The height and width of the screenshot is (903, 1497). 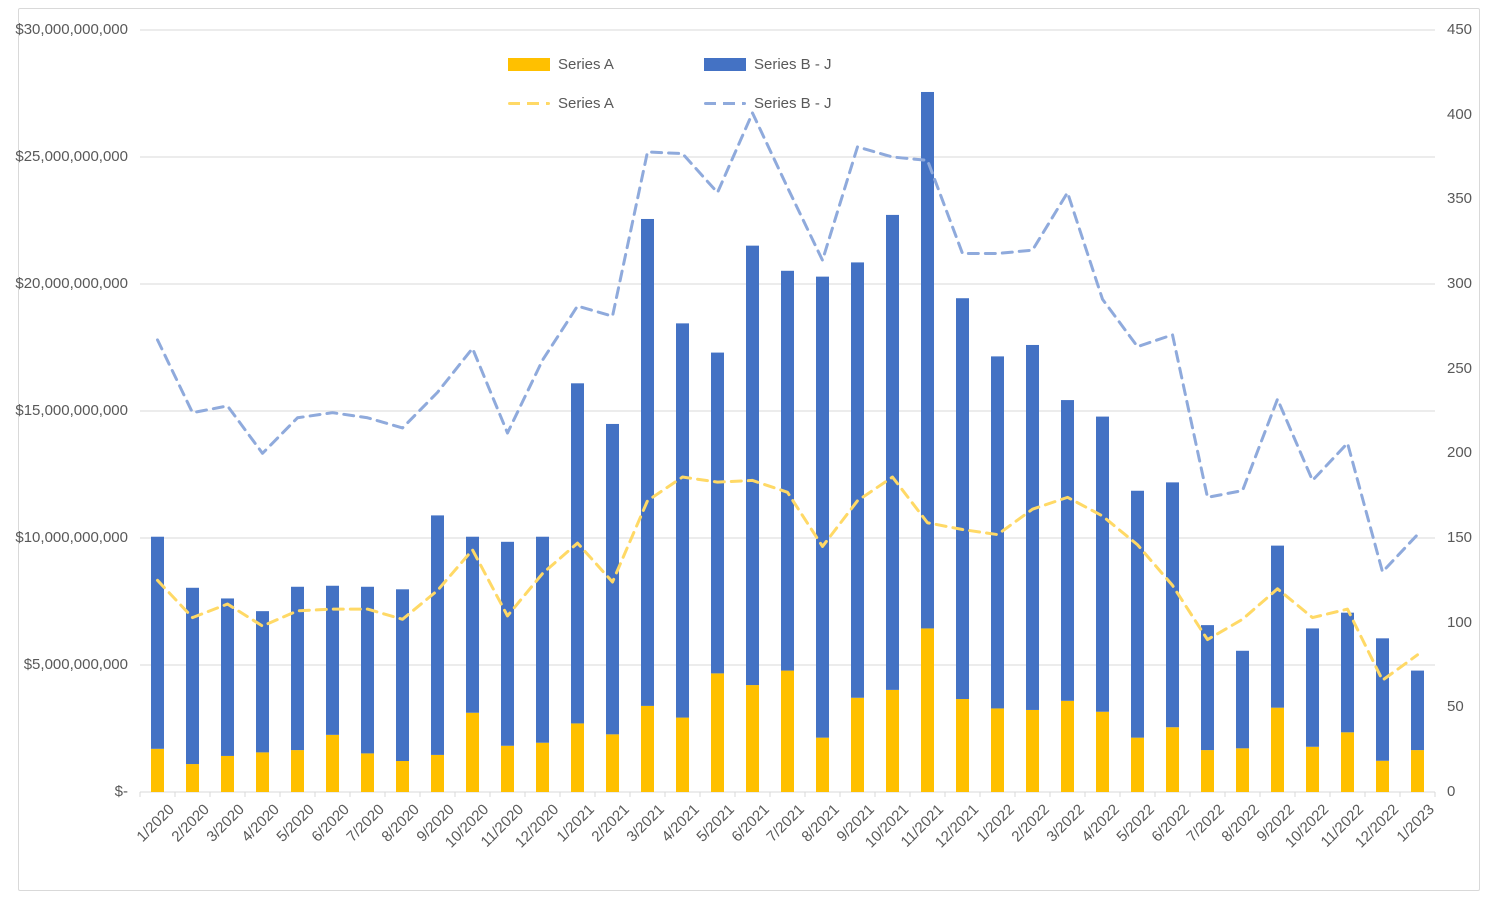 What do you see at coordinates (75, 664) in the screenshot?
I see `y-axis-label-left: $5,000,000,000` at bounding box center [75, 664].